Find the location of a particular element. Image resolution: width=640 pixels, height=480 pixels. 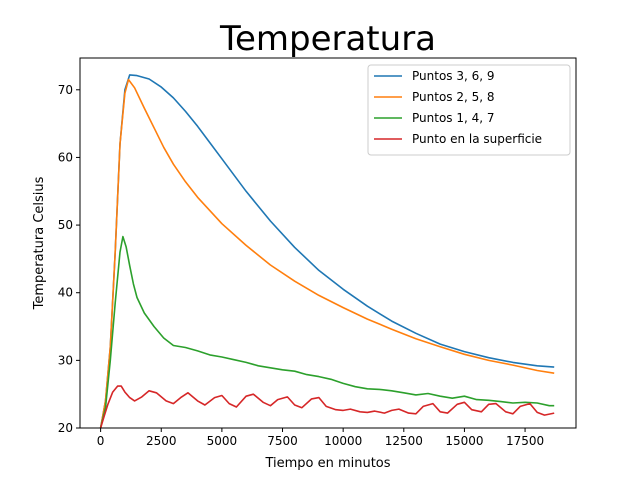

x-tick-label: 7500 is located at coordinates (282, 441).